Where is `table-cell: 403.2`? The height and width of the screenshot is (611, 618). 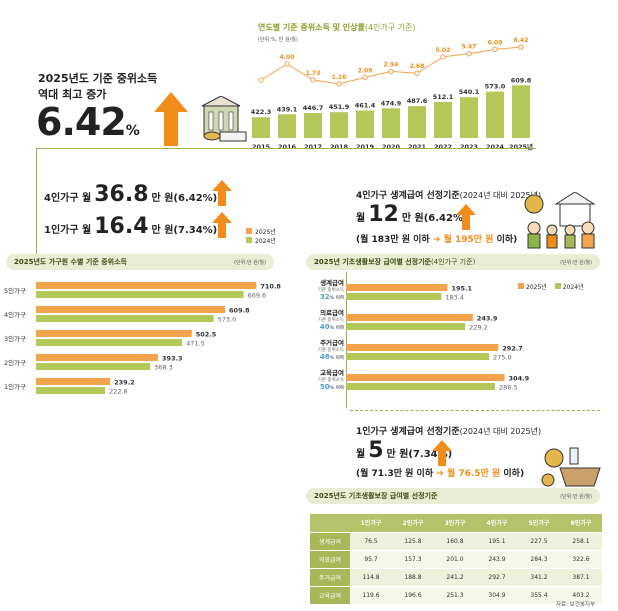
table-cell: 403.2 is located at coordinates (581, 595).